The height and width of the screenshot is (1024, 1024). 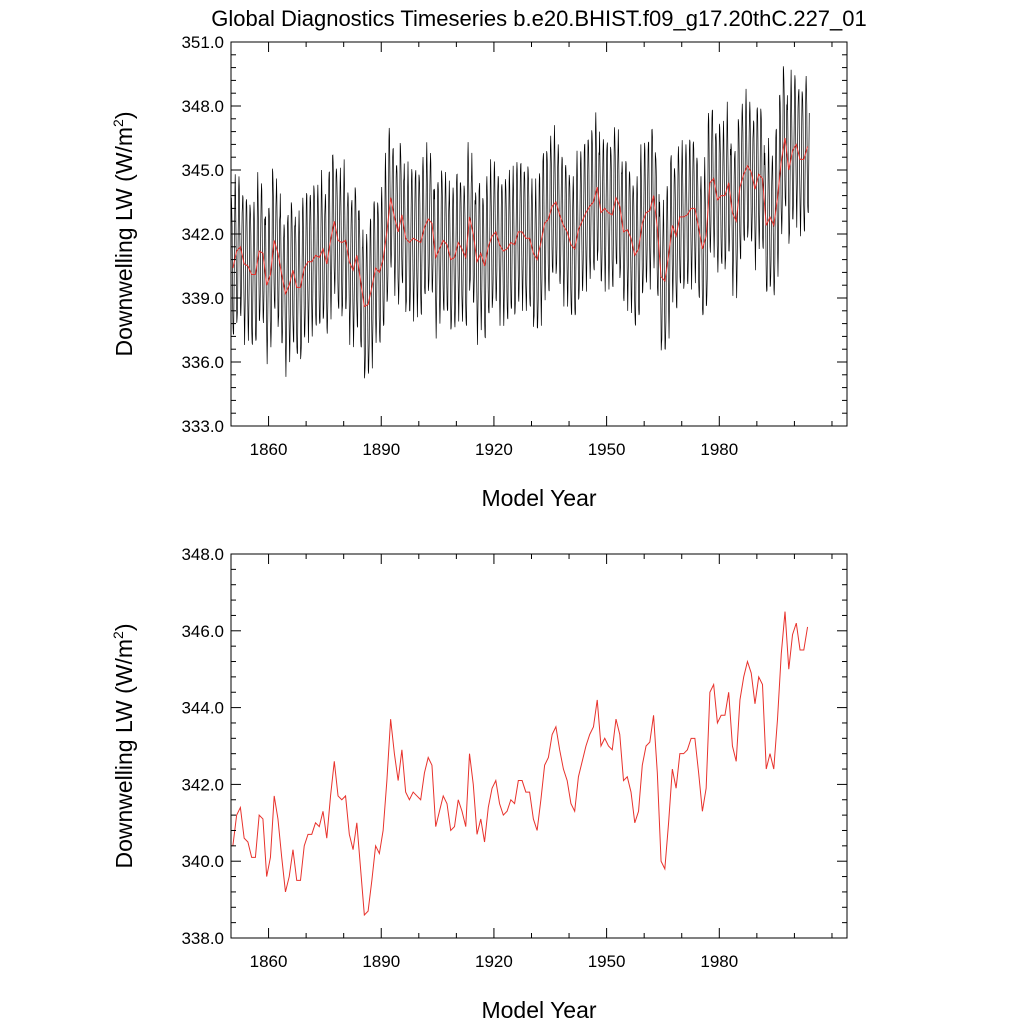 What do you see at coordinates (202, 298) in the screenshot?
I see `y-tick-label: 339.0` at bounding box center [202, 298].